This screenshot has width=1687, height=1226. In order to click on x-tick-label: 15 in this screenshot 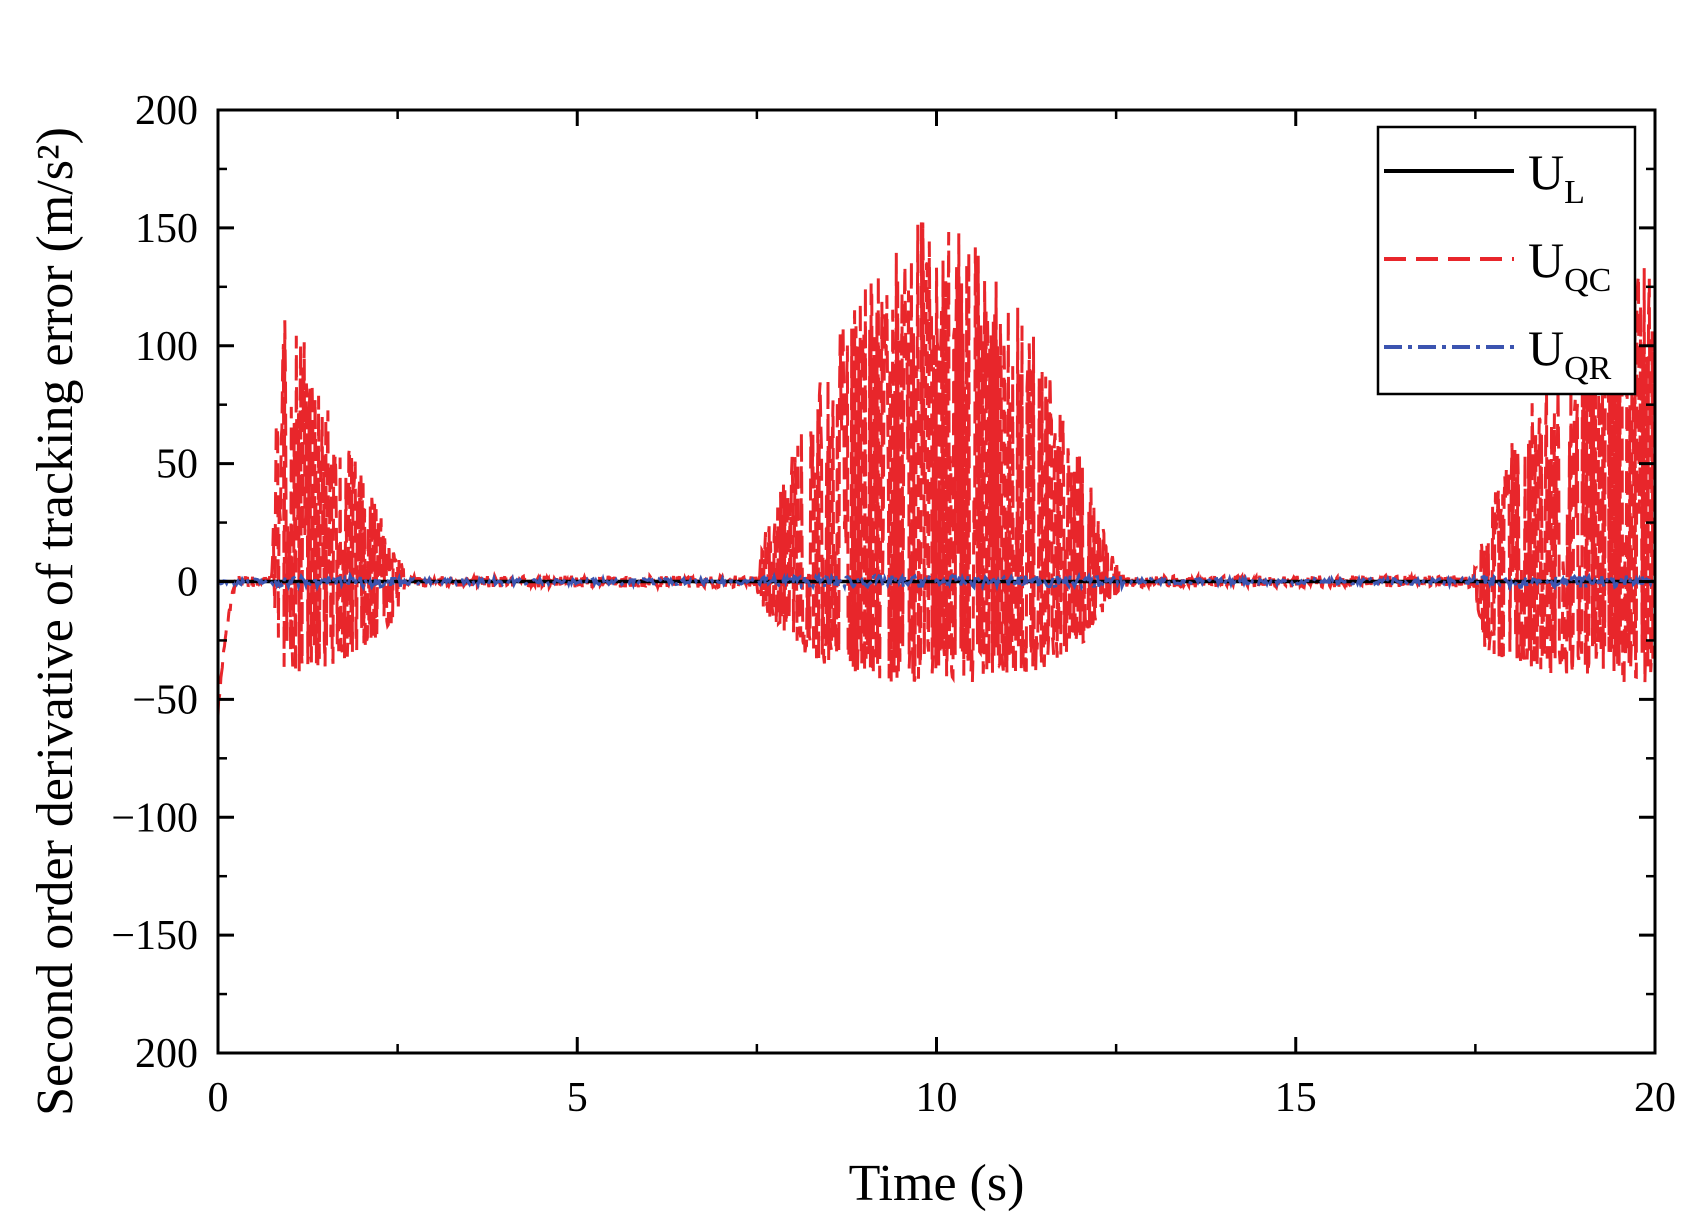, I will do `click(1296, 1098)`.